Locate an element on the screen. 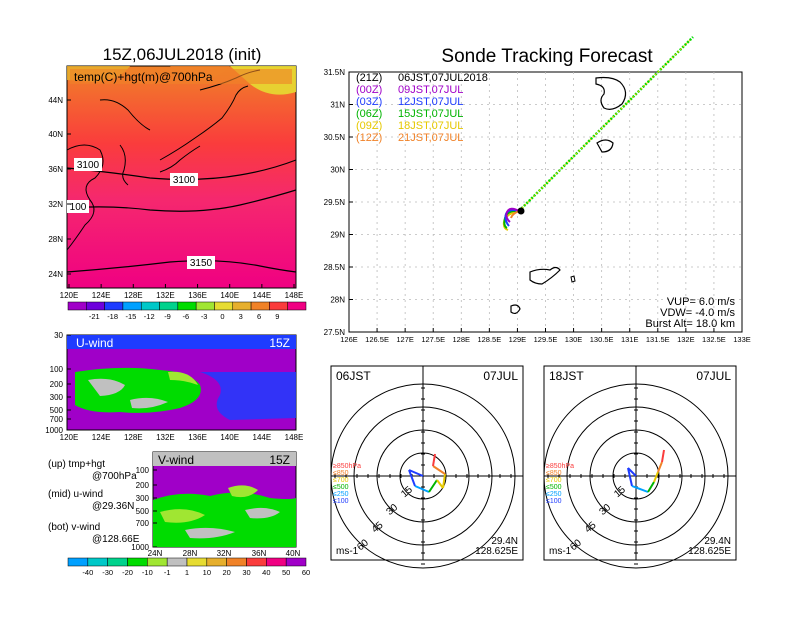 This screenshot has height=617, width=792. left-map: 3100 3100 100 3150 temp(C)+hgt(m)@700hPa is located at coordinates (181, 177).